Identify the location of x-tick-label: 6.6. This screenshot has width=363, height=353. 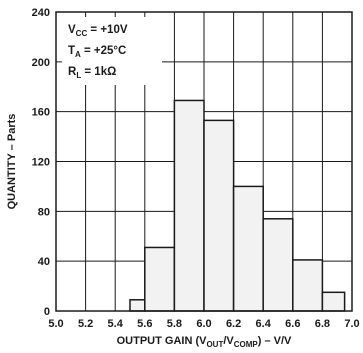
(292, 324).